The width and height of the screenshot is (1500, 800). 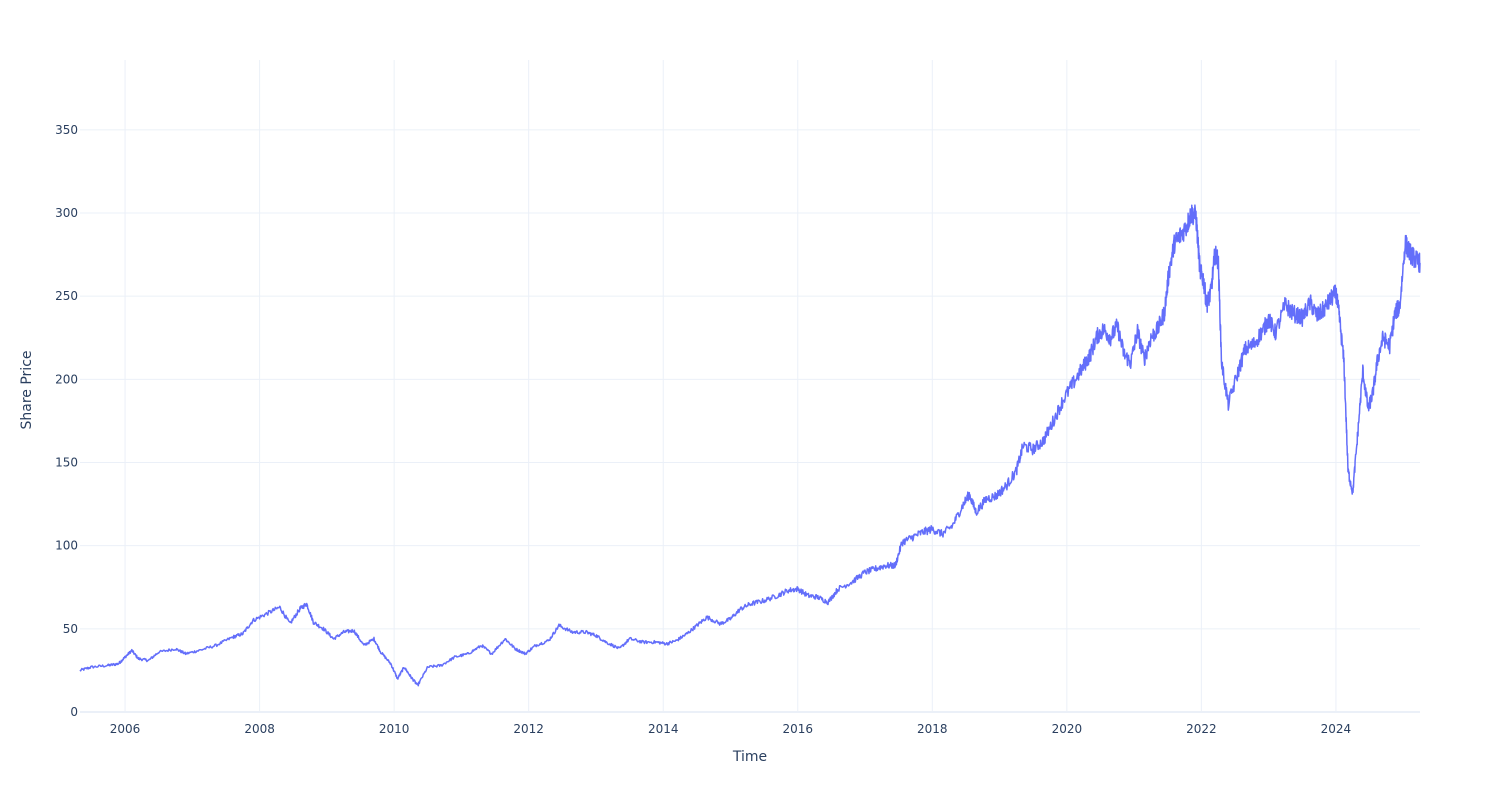 What do you see at coordinates (663, 729) in the screenshot?
I see `x-tick-label: 2014` at bounding box center [663, 729].